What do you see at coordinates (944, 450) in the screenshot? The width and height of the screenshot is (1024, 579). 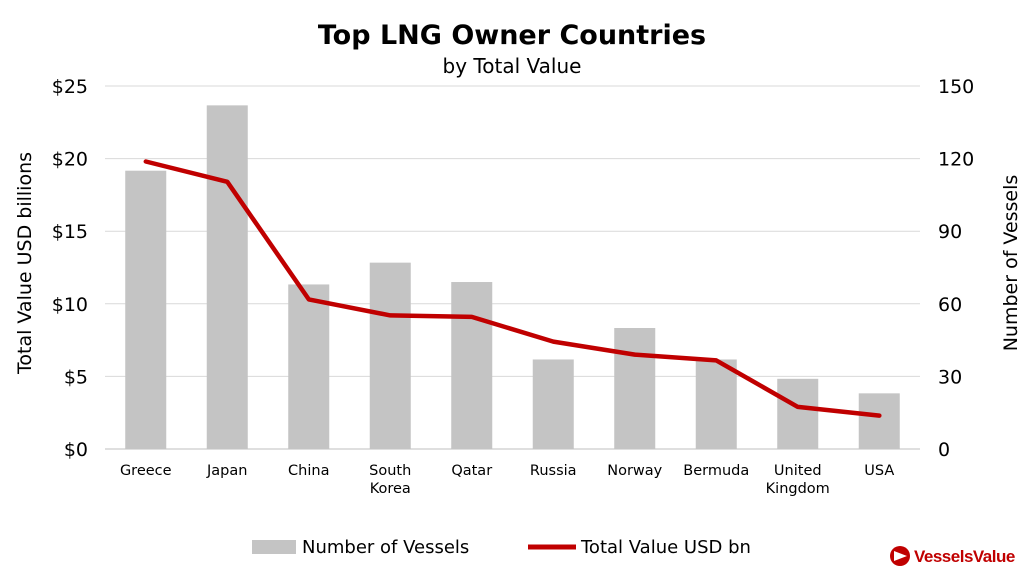 I see `right-tick-label: 0` at bounding box center [944, 450].